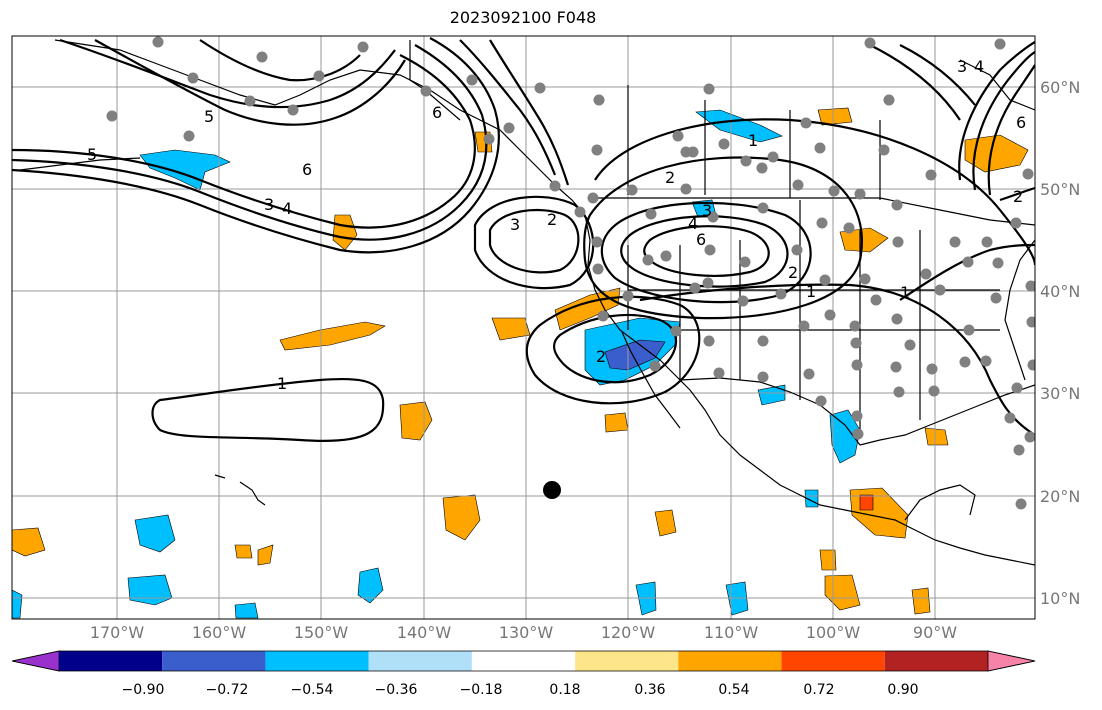 The height and width of the screenshot is (710, 1102). I want to click on colorbar-label: 0.36, so click(650, 690).